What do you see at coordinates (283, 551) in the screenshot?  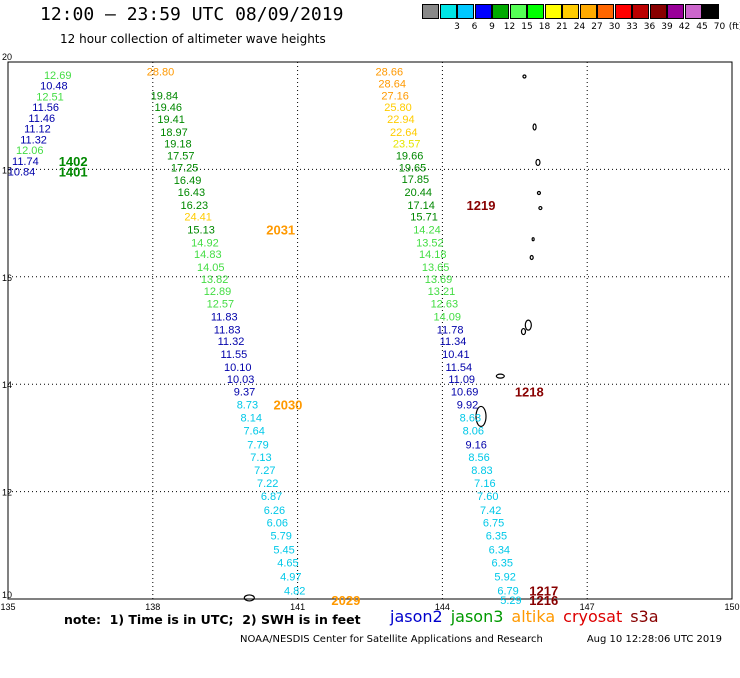 I see `wave-height-value: 5.45` at bounding box center [283, 551].